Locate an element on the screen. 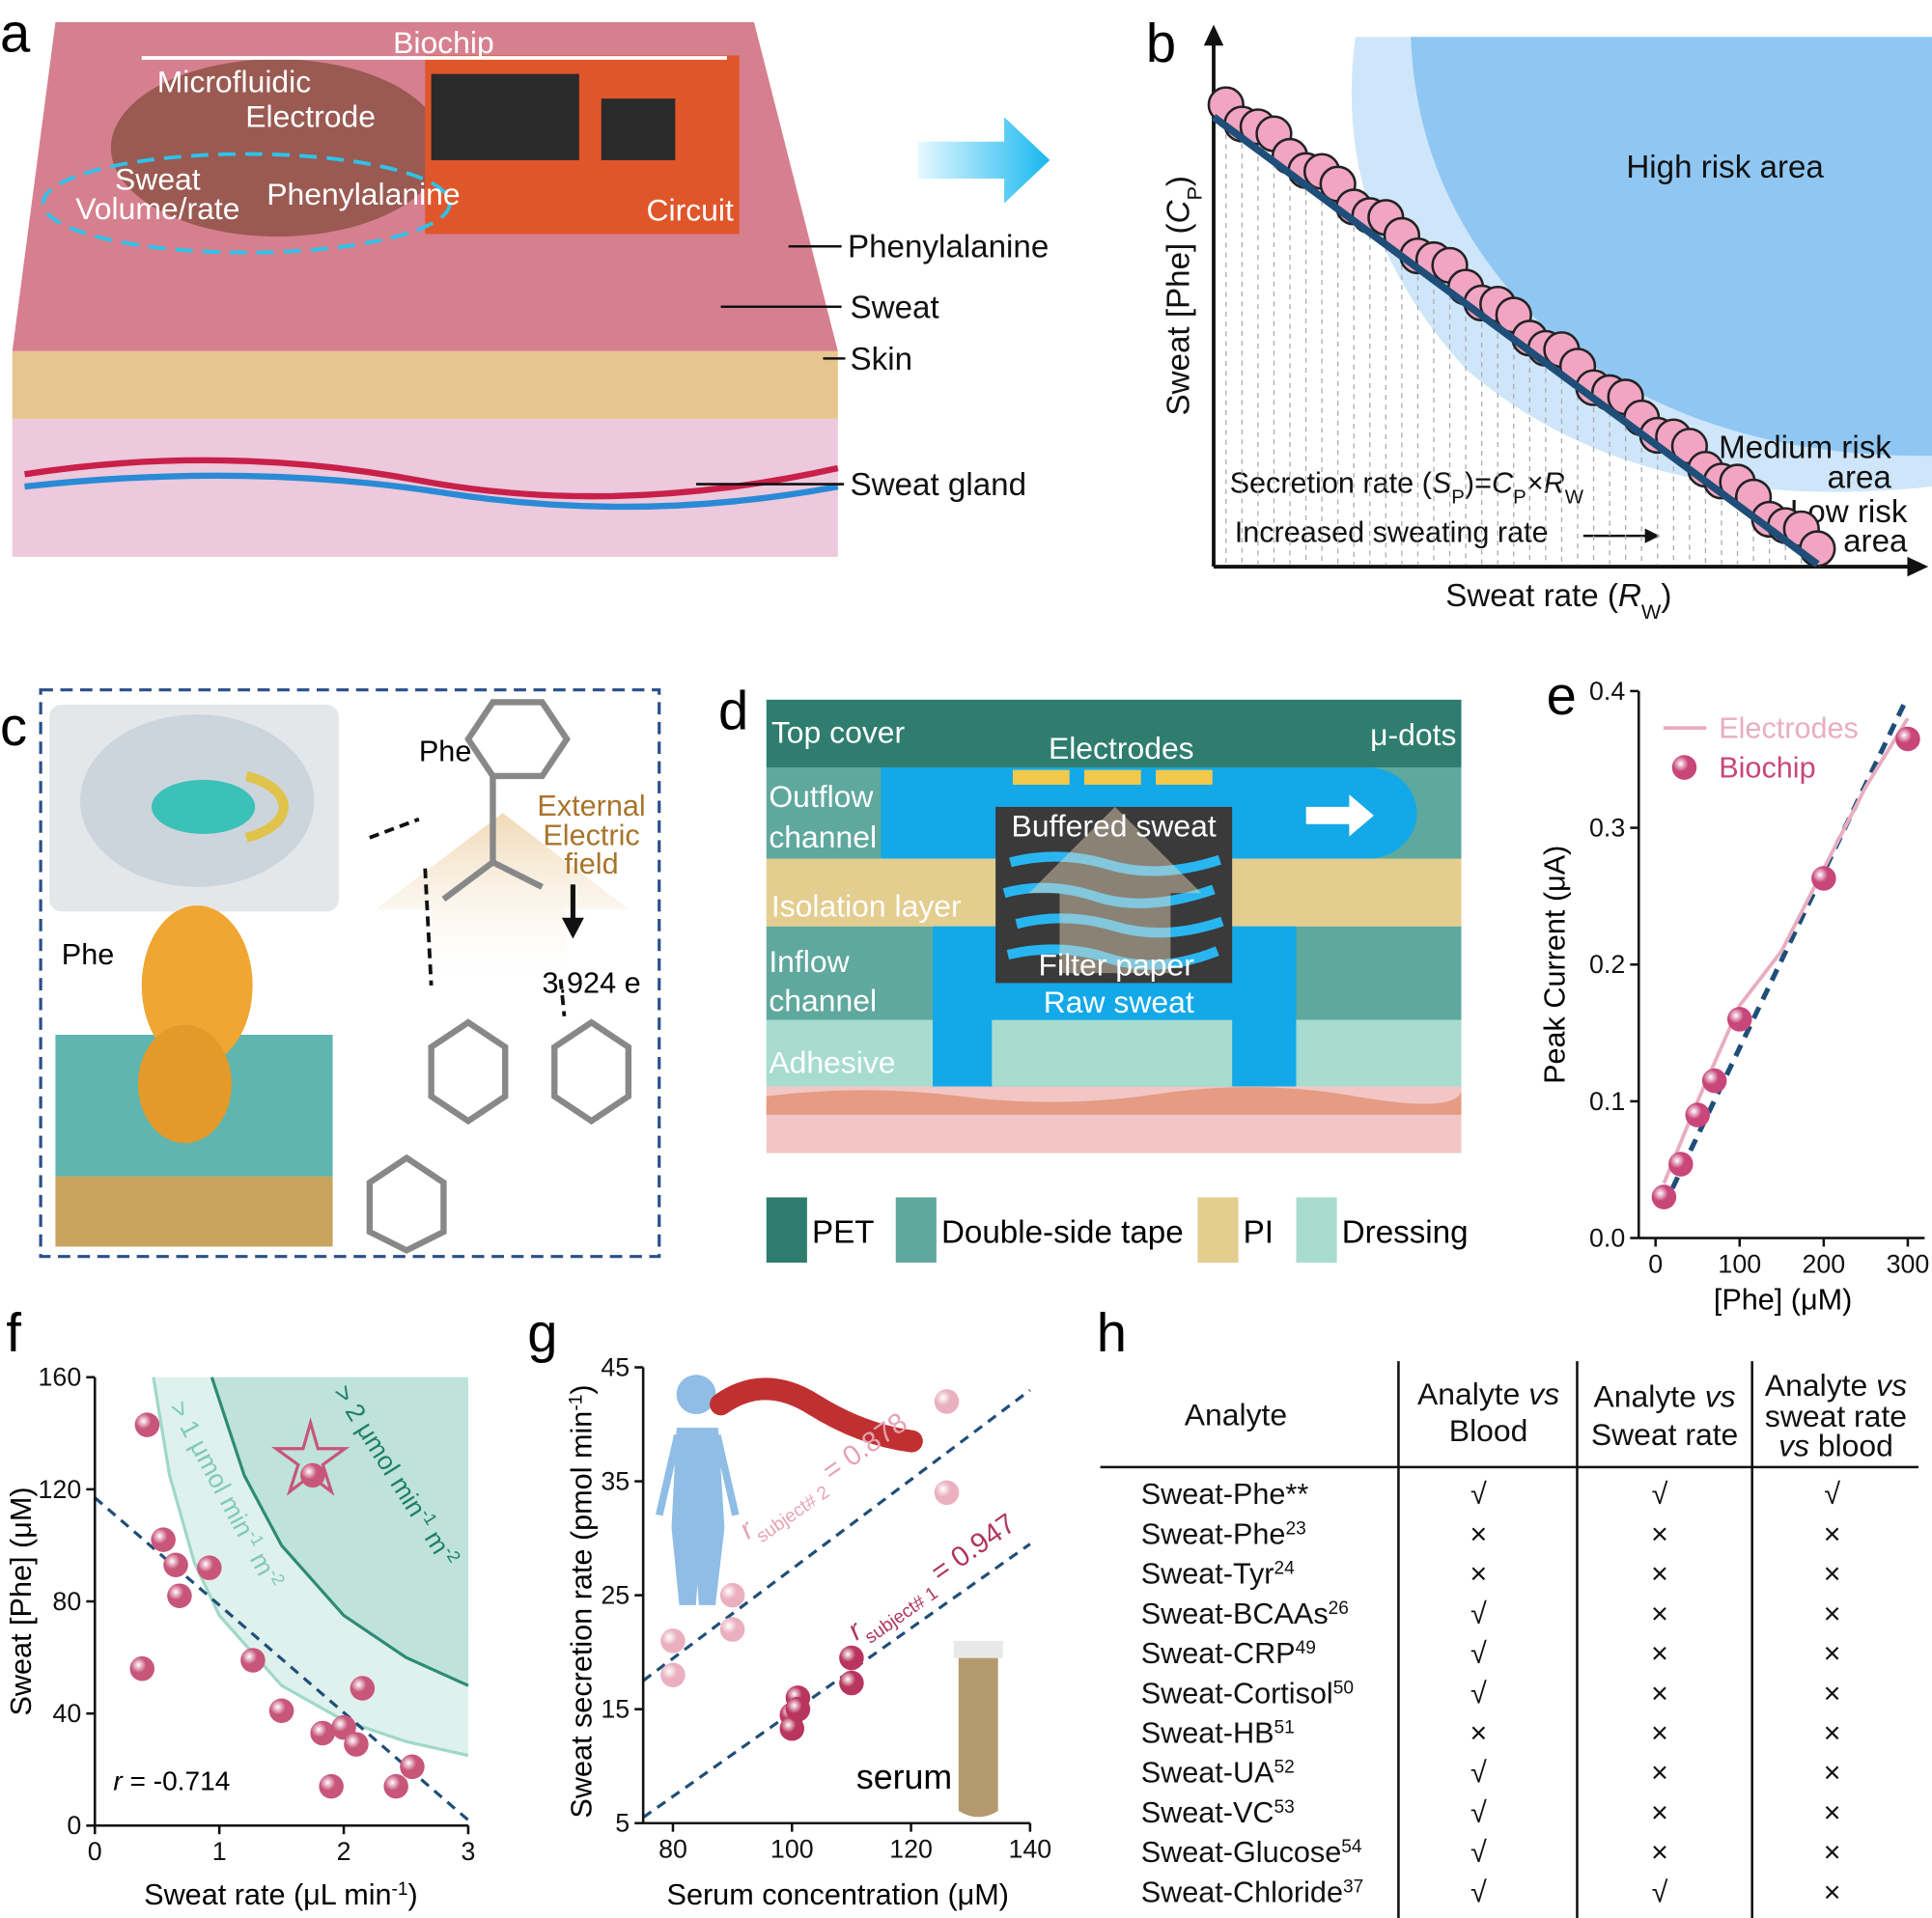  panel-label: c is located at coordinates (14, 727).